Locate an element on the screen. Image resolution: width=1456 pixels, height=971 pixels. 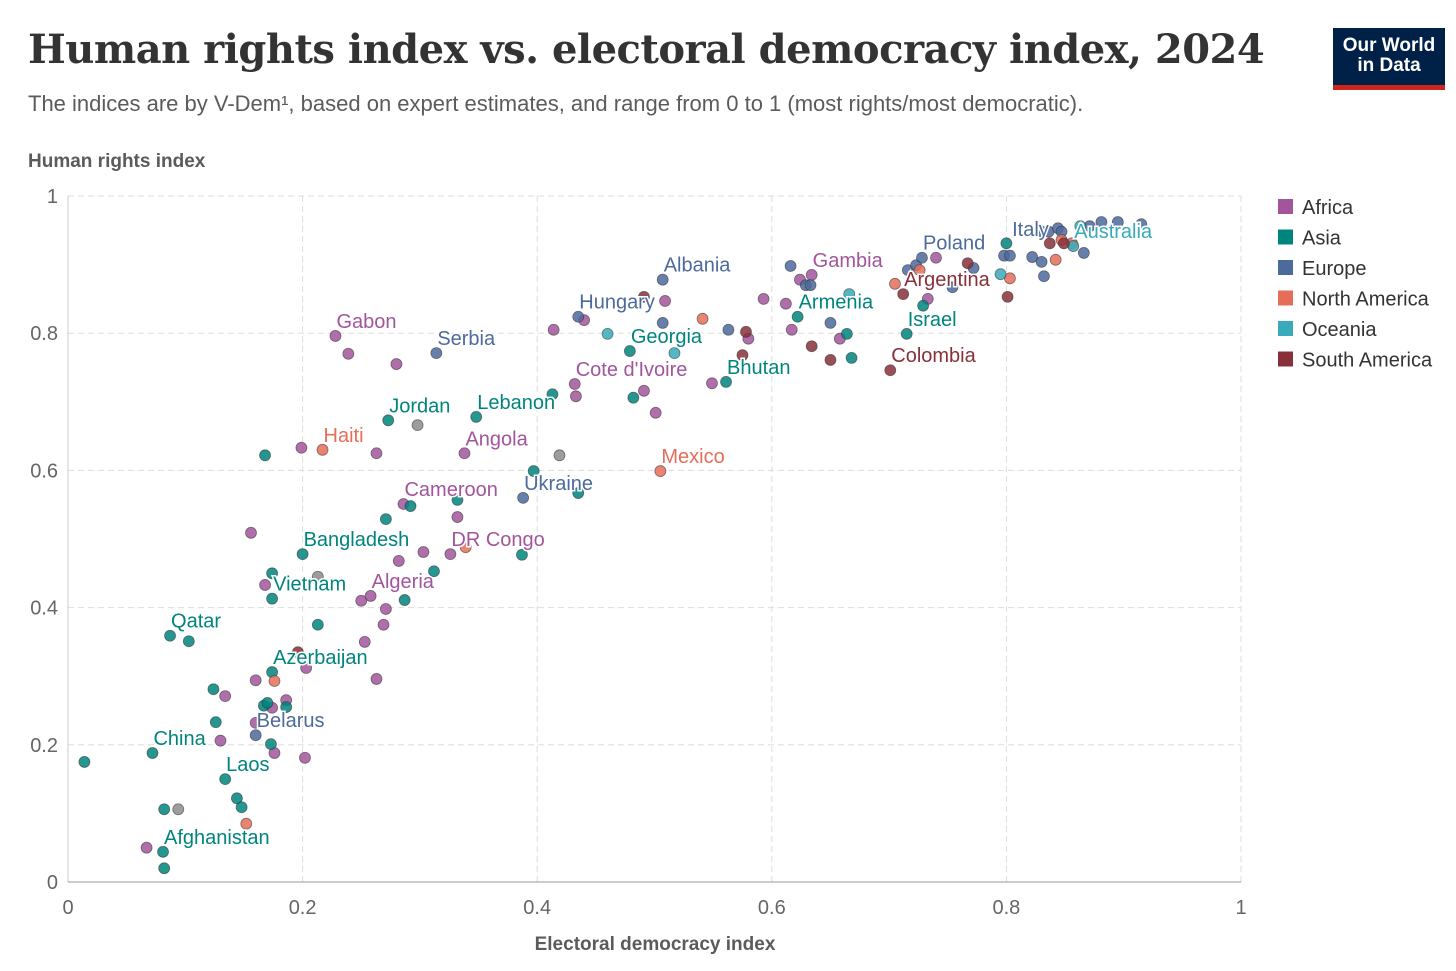
legend-item: Oceania is located at coordinates (1327, 330).